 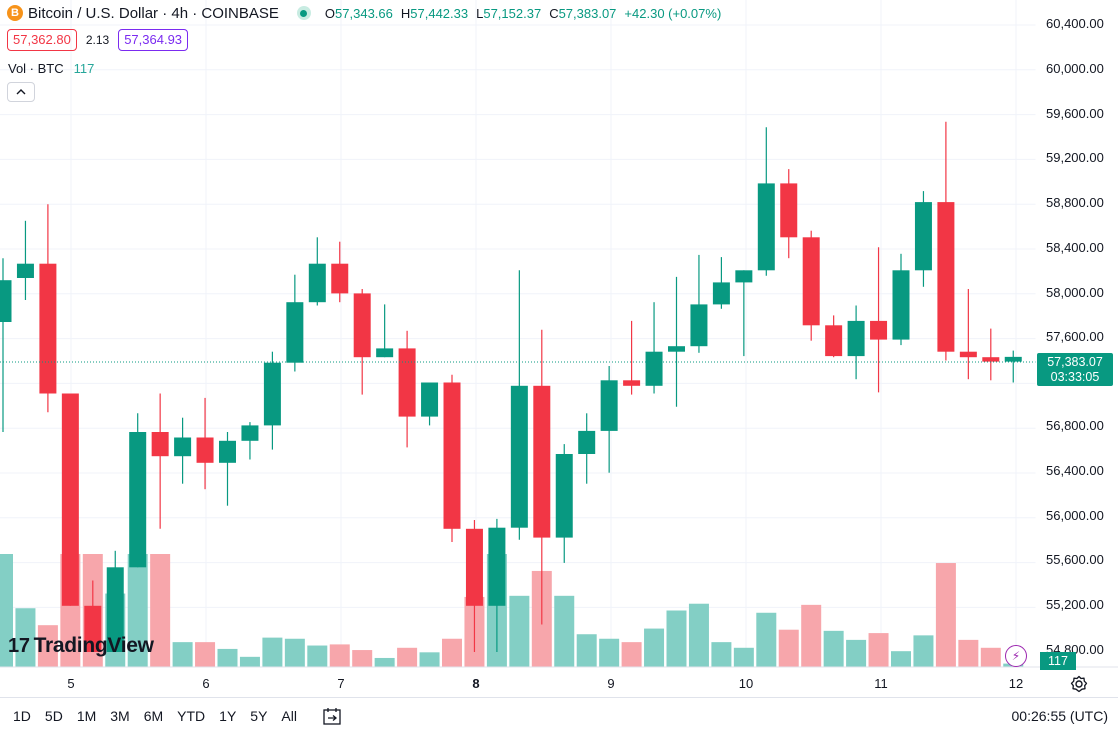 What do you see at coordinates (36, 68) in the screenshot?
I see `volume-label: Vol · BTC` at bounding box center [36, 68].